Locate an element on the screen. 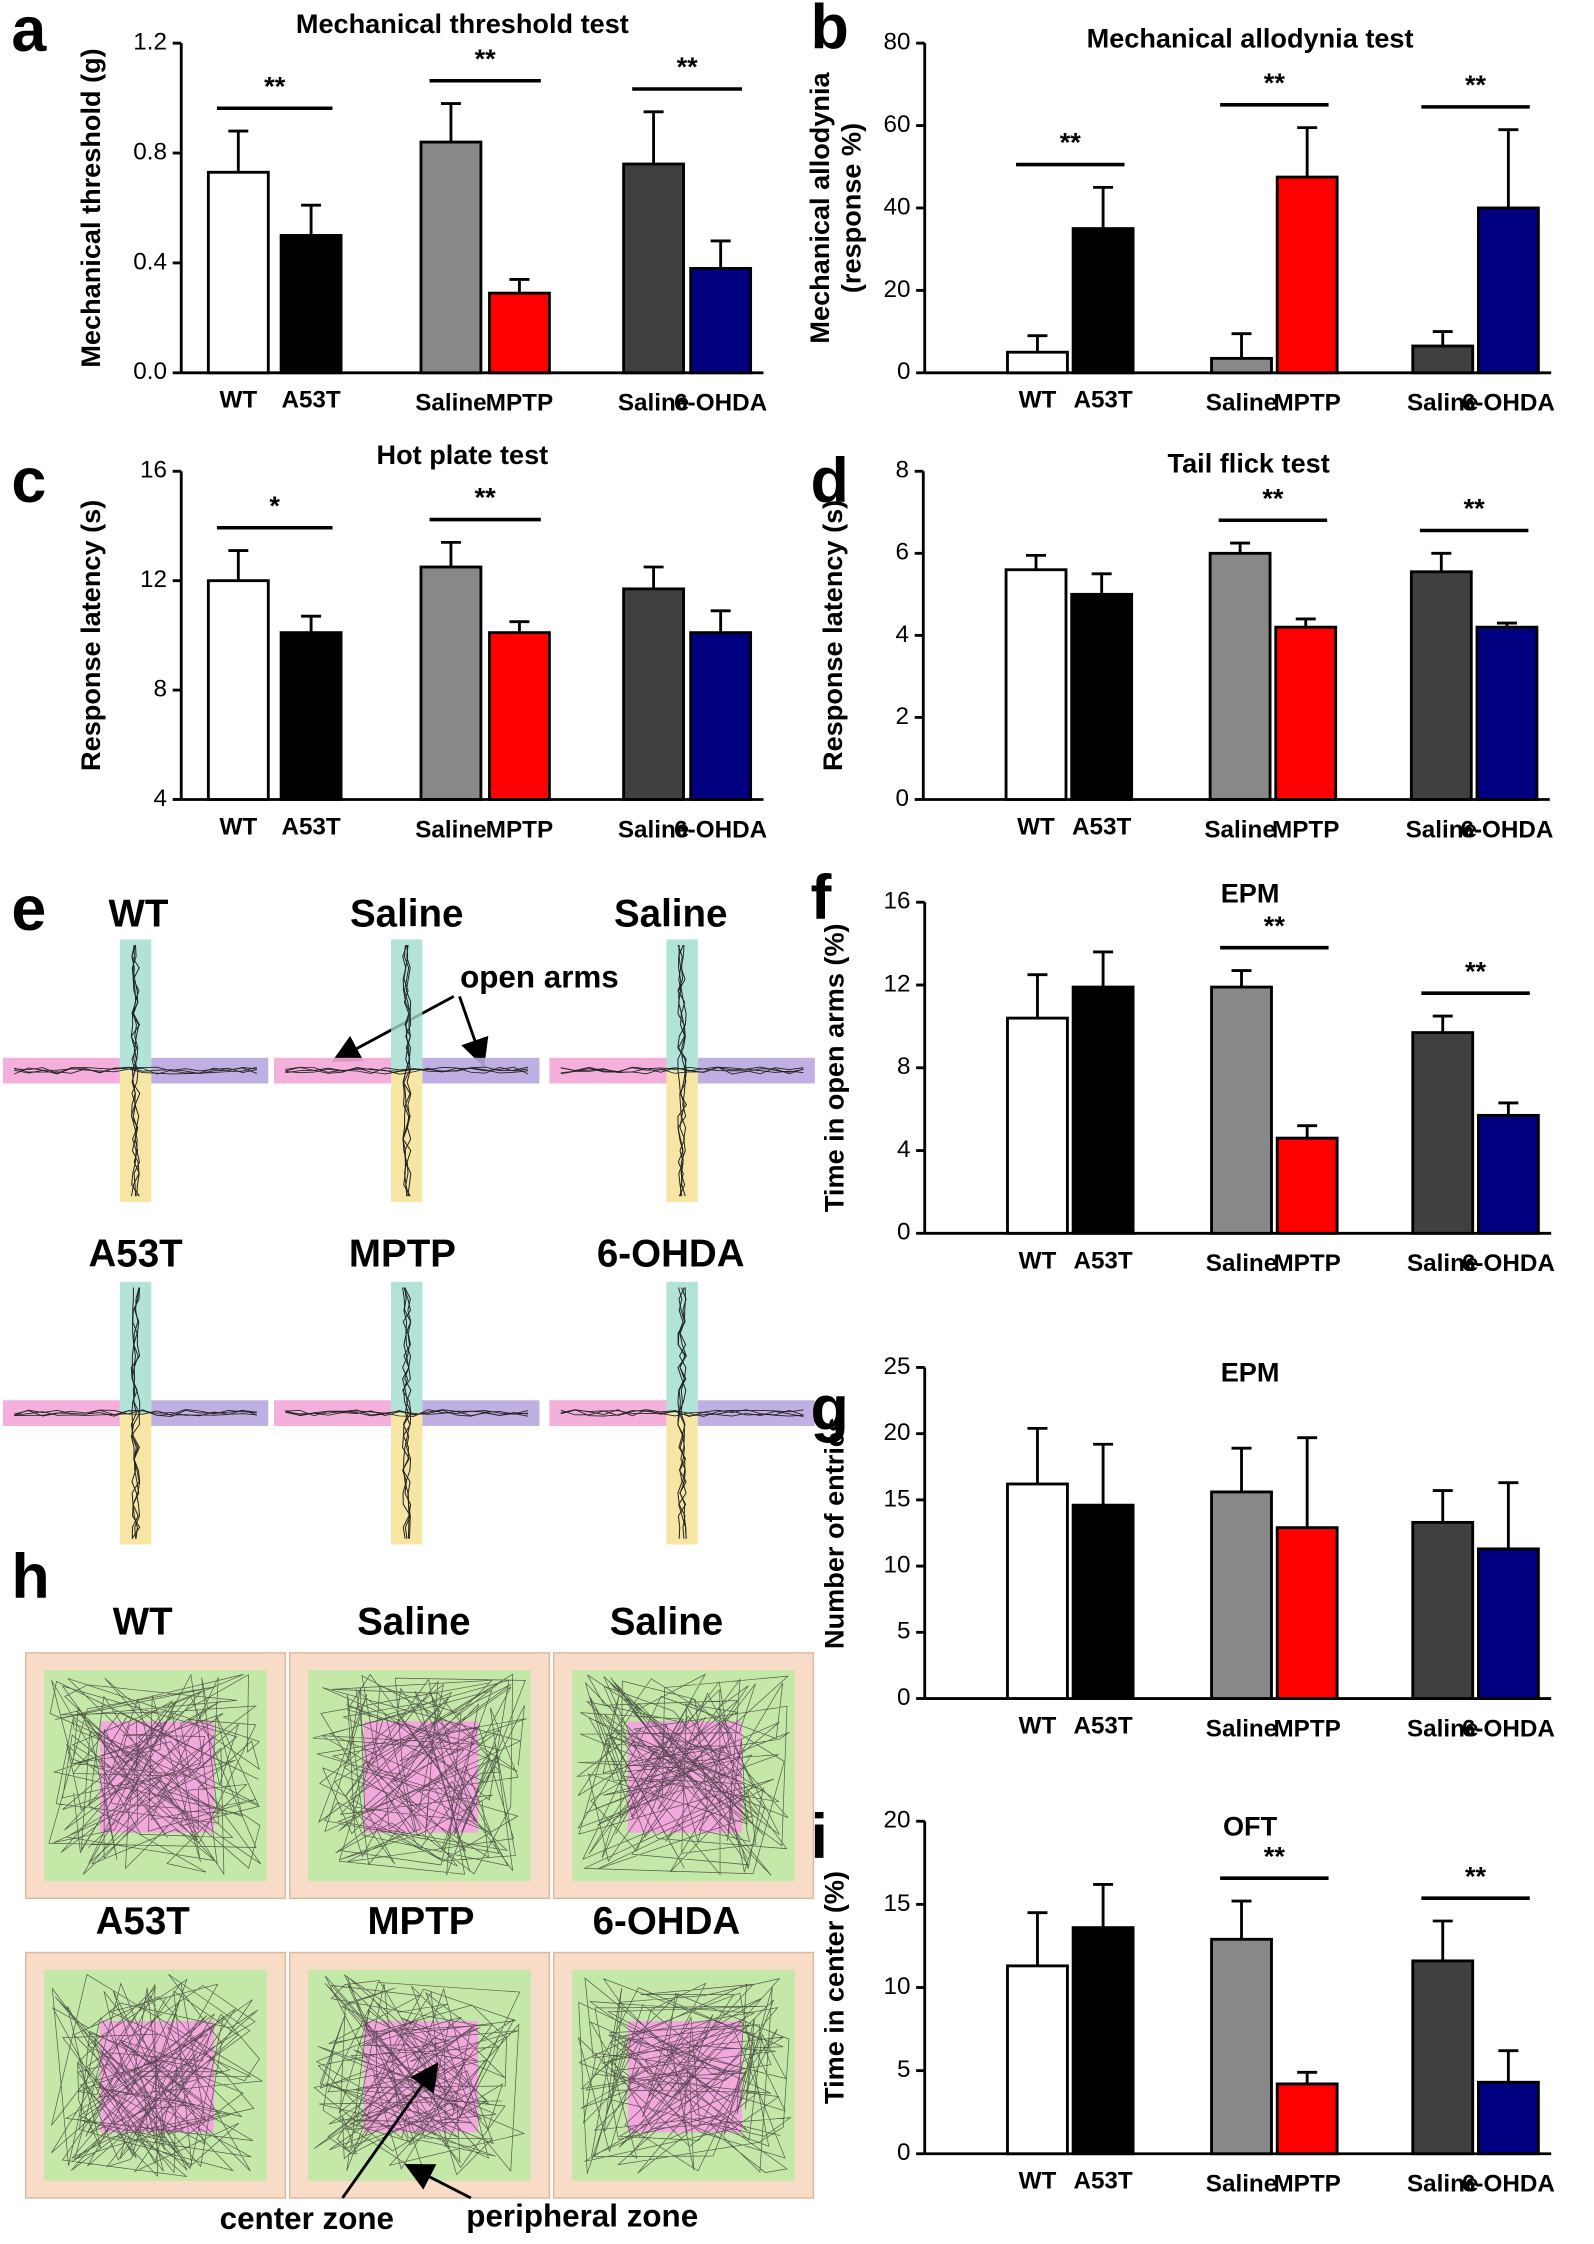 This screenshot has width=1594, height=2244. chart-title: Tail flick test is located at coordinates (1249, 463).